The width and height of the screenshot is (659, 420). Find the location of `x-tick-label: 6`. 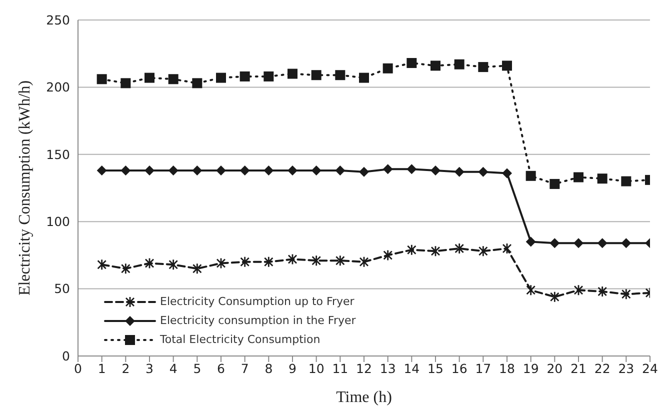

x-tick-label: 6 is located at coordinates (221, 368).